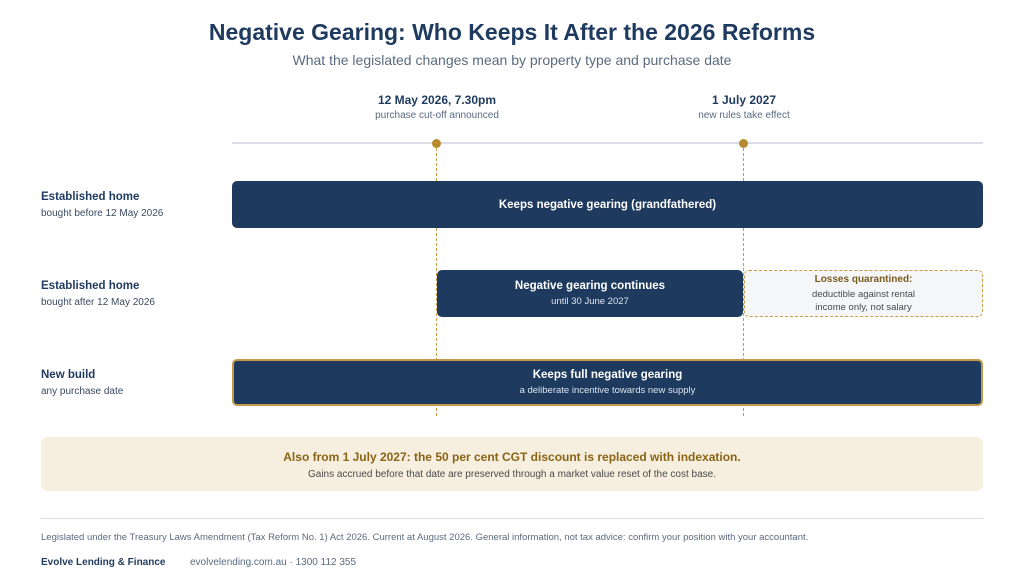  I want to click on row-sublabel-established-after: bought after 12 May 2026, so click(98, 302).